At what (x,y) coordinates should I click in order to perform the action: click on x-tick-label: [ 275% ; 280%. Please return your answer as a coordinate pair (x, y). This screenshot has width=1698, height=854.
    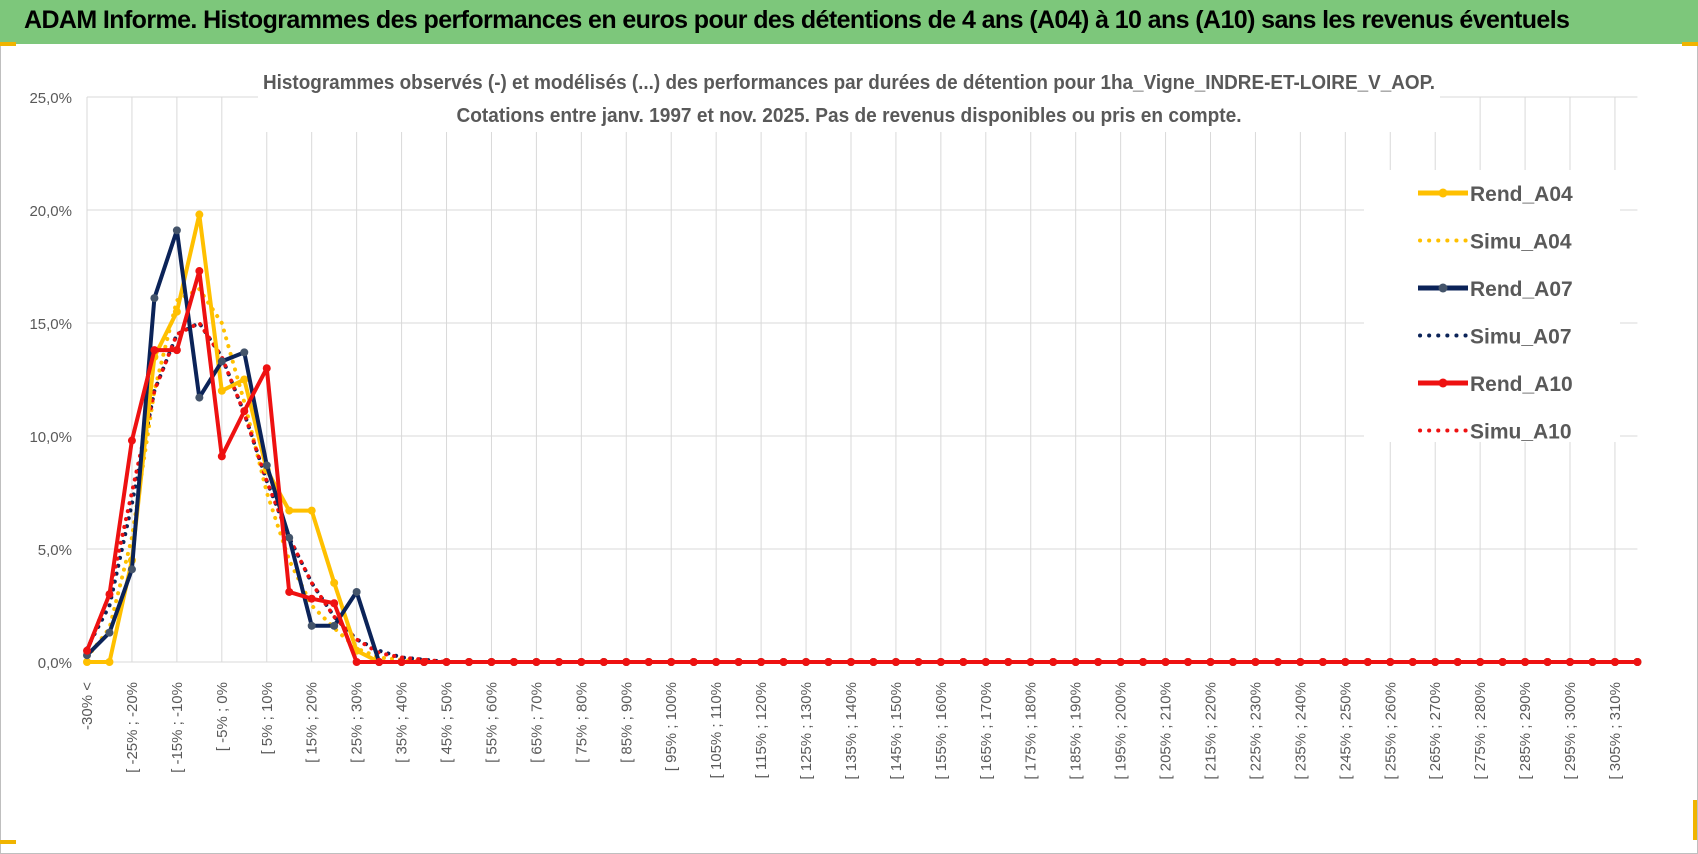
    Looking at the image, I should click on (1480, 731).